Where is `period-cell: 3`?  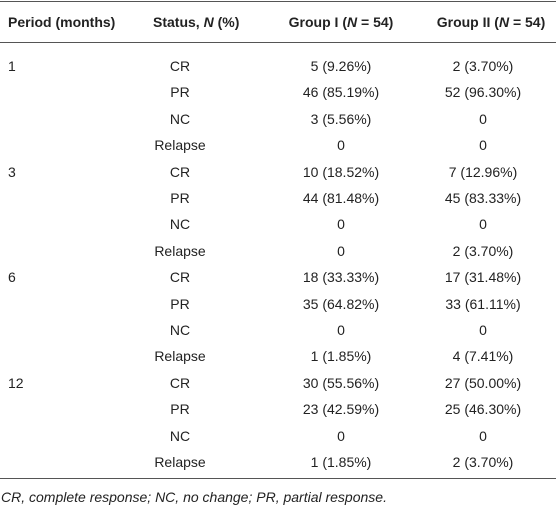 period-cell: 3 is located at coordinates (12, 171).